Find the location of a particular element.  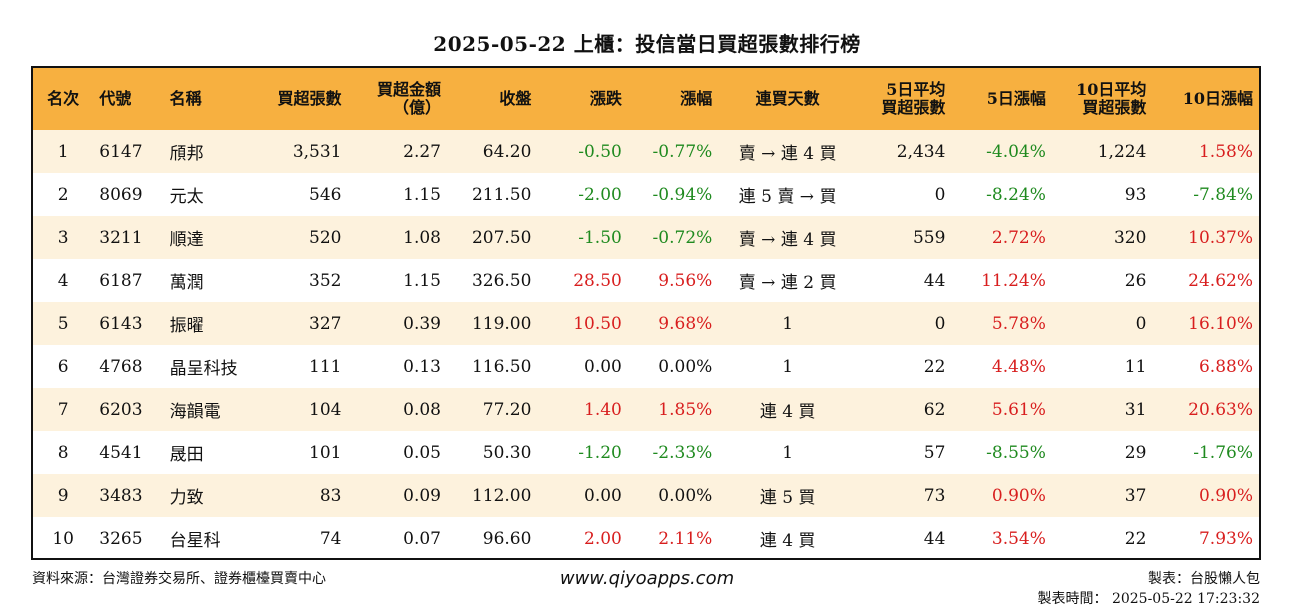

close-price-cell: 119.00 is located at coordinates (492, 323).